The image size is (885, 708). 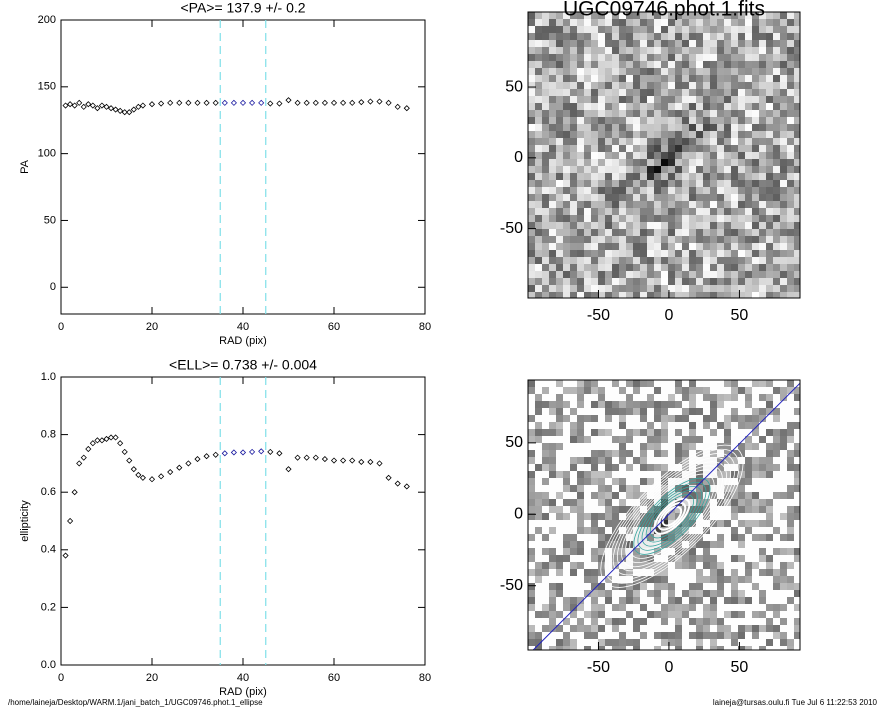 I want to click on y-tick-label: 0, so click(x=518, y=157).